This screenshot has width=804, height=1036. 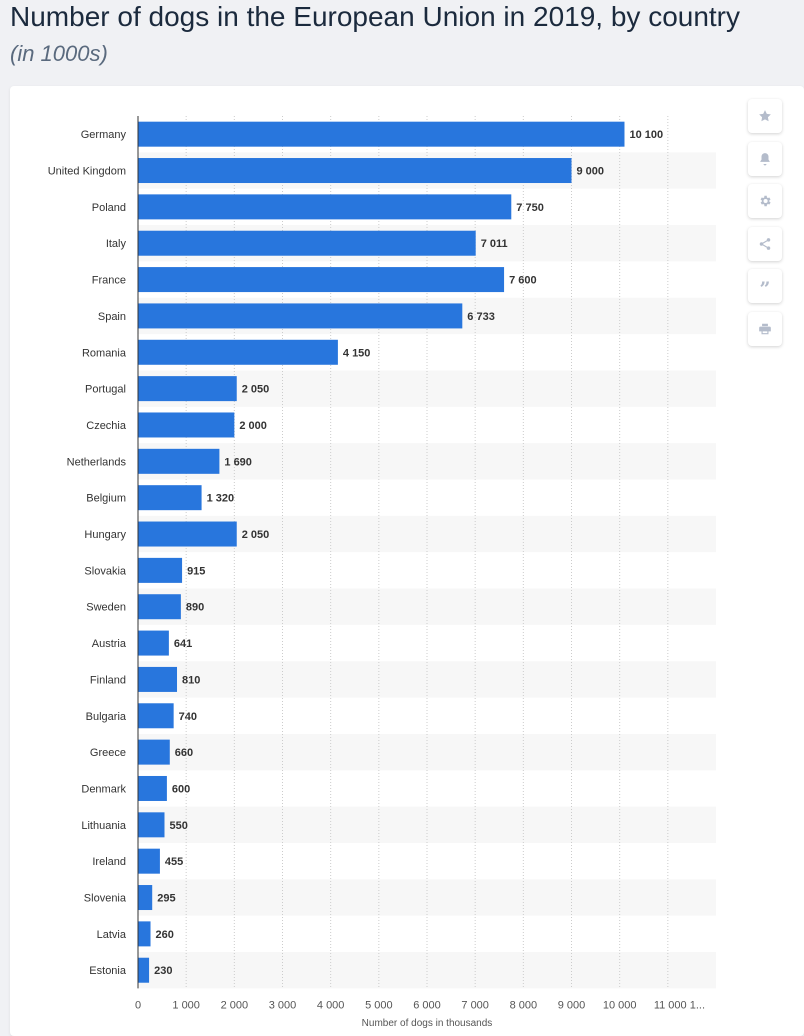 I want to click on category-label: Slovenia, so click(x=105, y=899).